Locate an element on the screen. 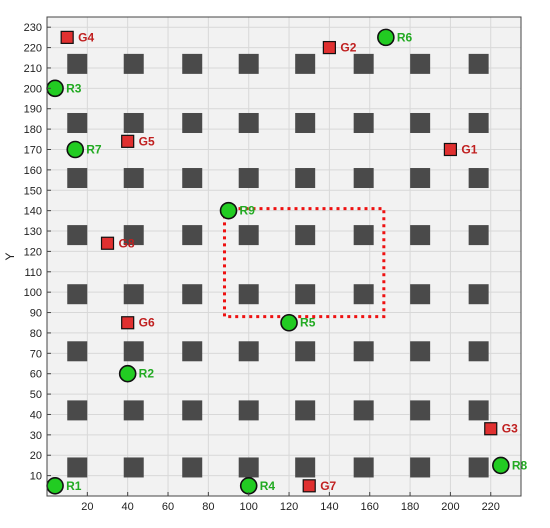 The width and height of the screenshot is (550, 528). goal-marker-g6 is located at coordinates (128, 323).